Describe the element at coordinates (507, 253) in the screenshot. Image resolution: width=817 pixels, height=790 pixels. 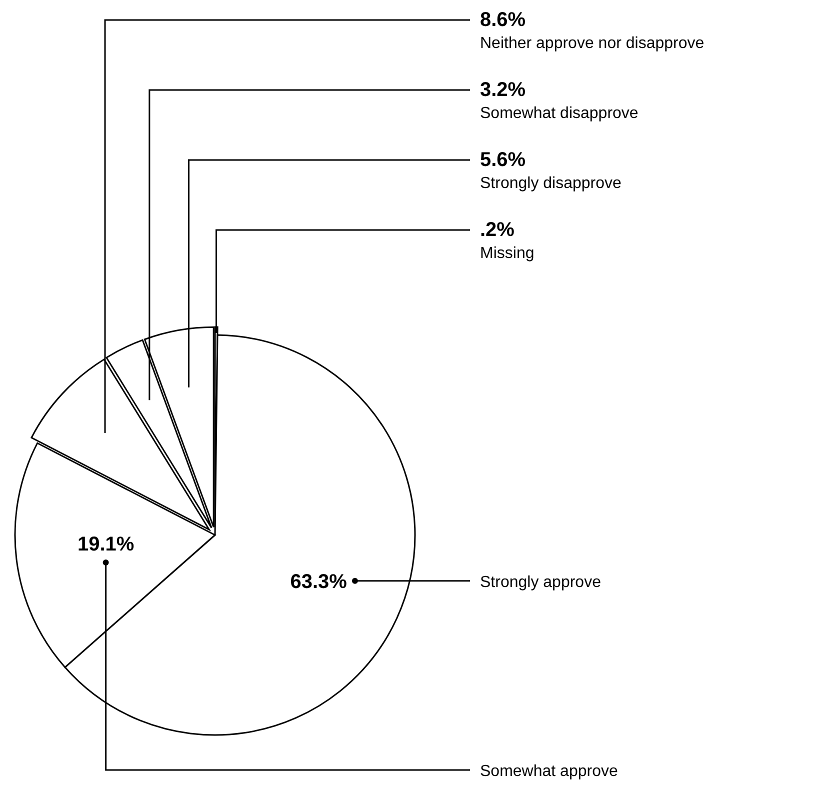
I see `slice-label: Missing` at that location.